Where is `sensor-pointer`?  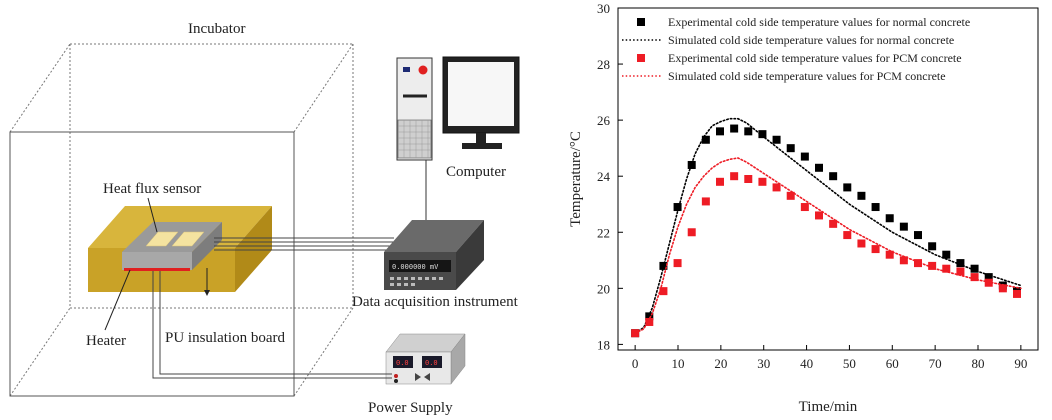
sensor-pointer is located at coordinates (152, 215).